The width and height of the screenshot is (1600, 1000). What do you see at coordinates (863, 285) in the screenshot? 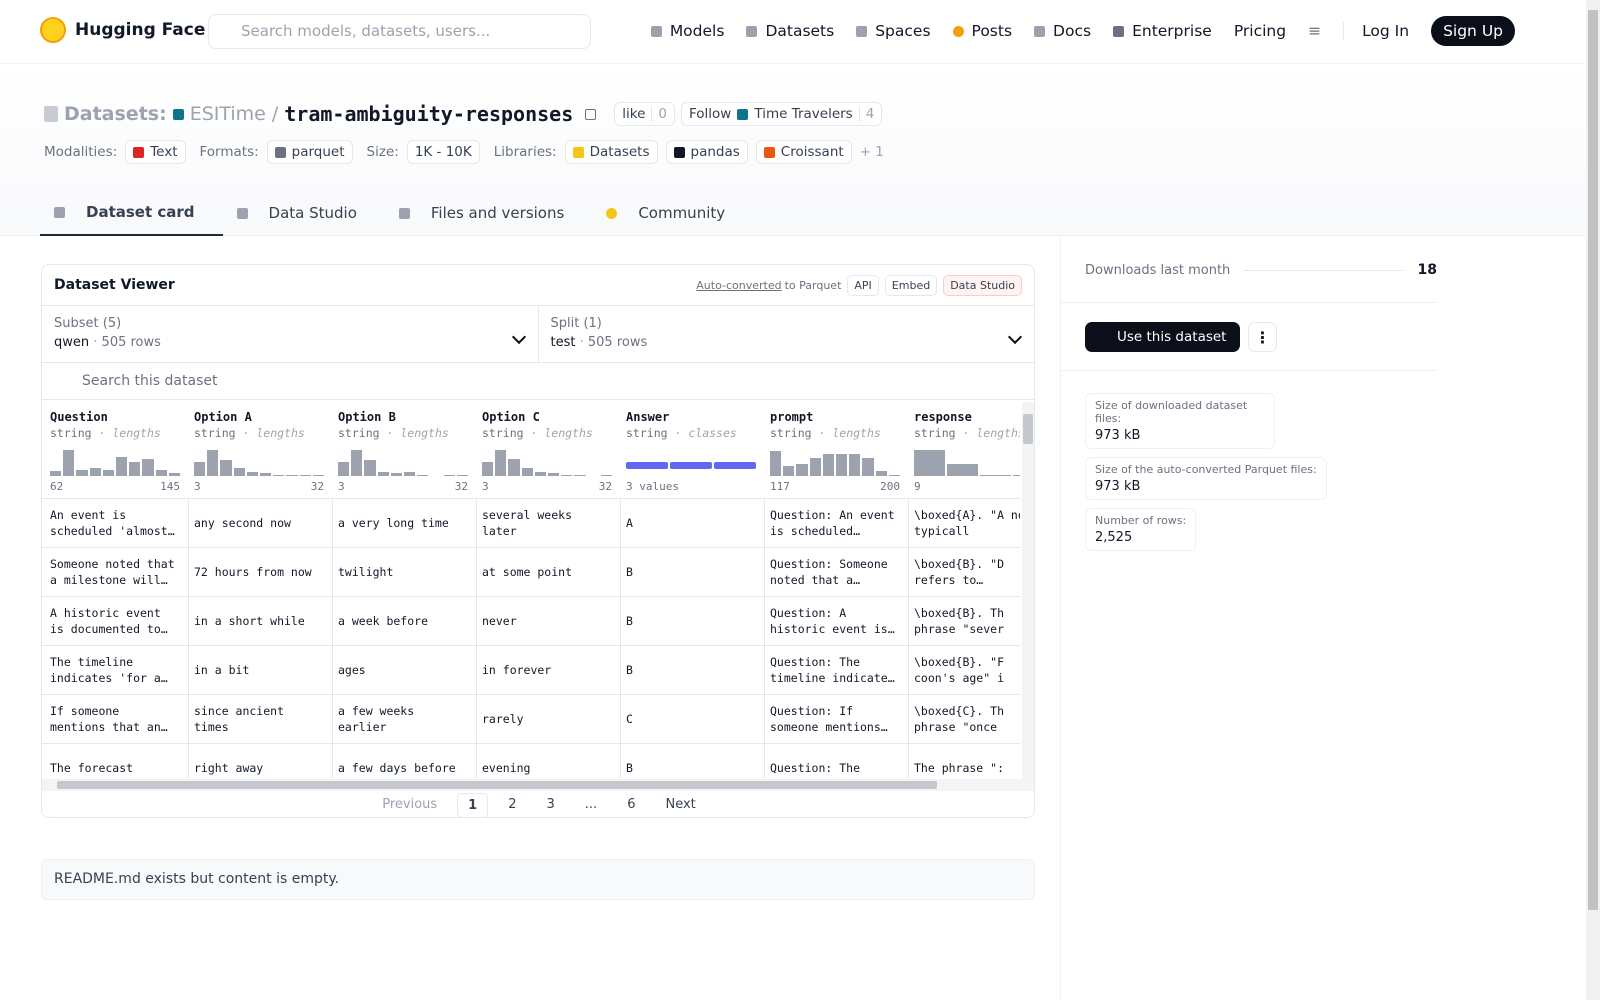
I see `viewer-button: API` at bounding box center [863, 285].